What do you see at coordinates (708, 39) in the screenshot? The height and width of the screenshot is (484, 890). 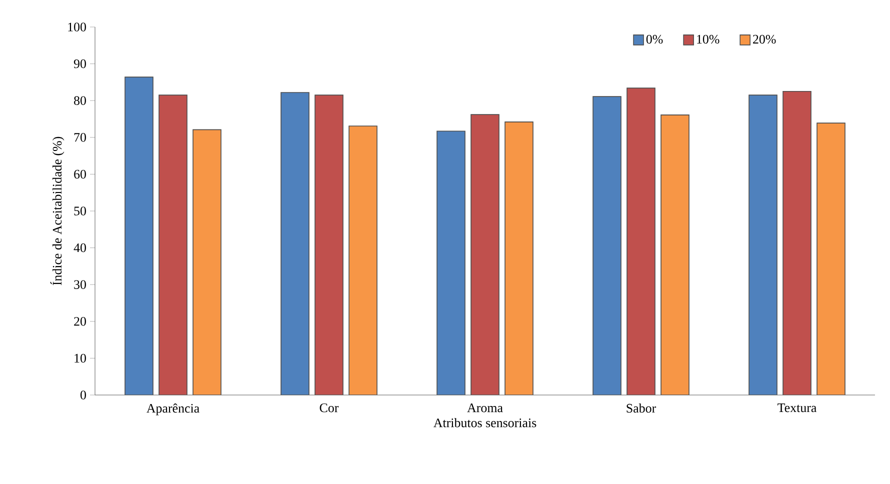 I see `legend-label: 10%` at bounding box center [708, 39].